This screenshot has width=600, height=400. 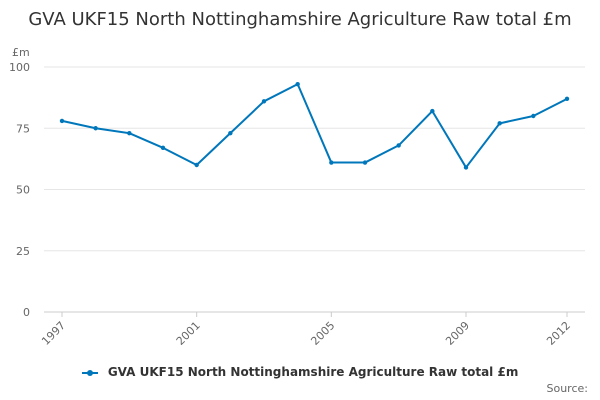 What do you see at coordinates (26, 312) in the screenshot?
I see `y-tick-label: 0` at bounding box center [26, 312].